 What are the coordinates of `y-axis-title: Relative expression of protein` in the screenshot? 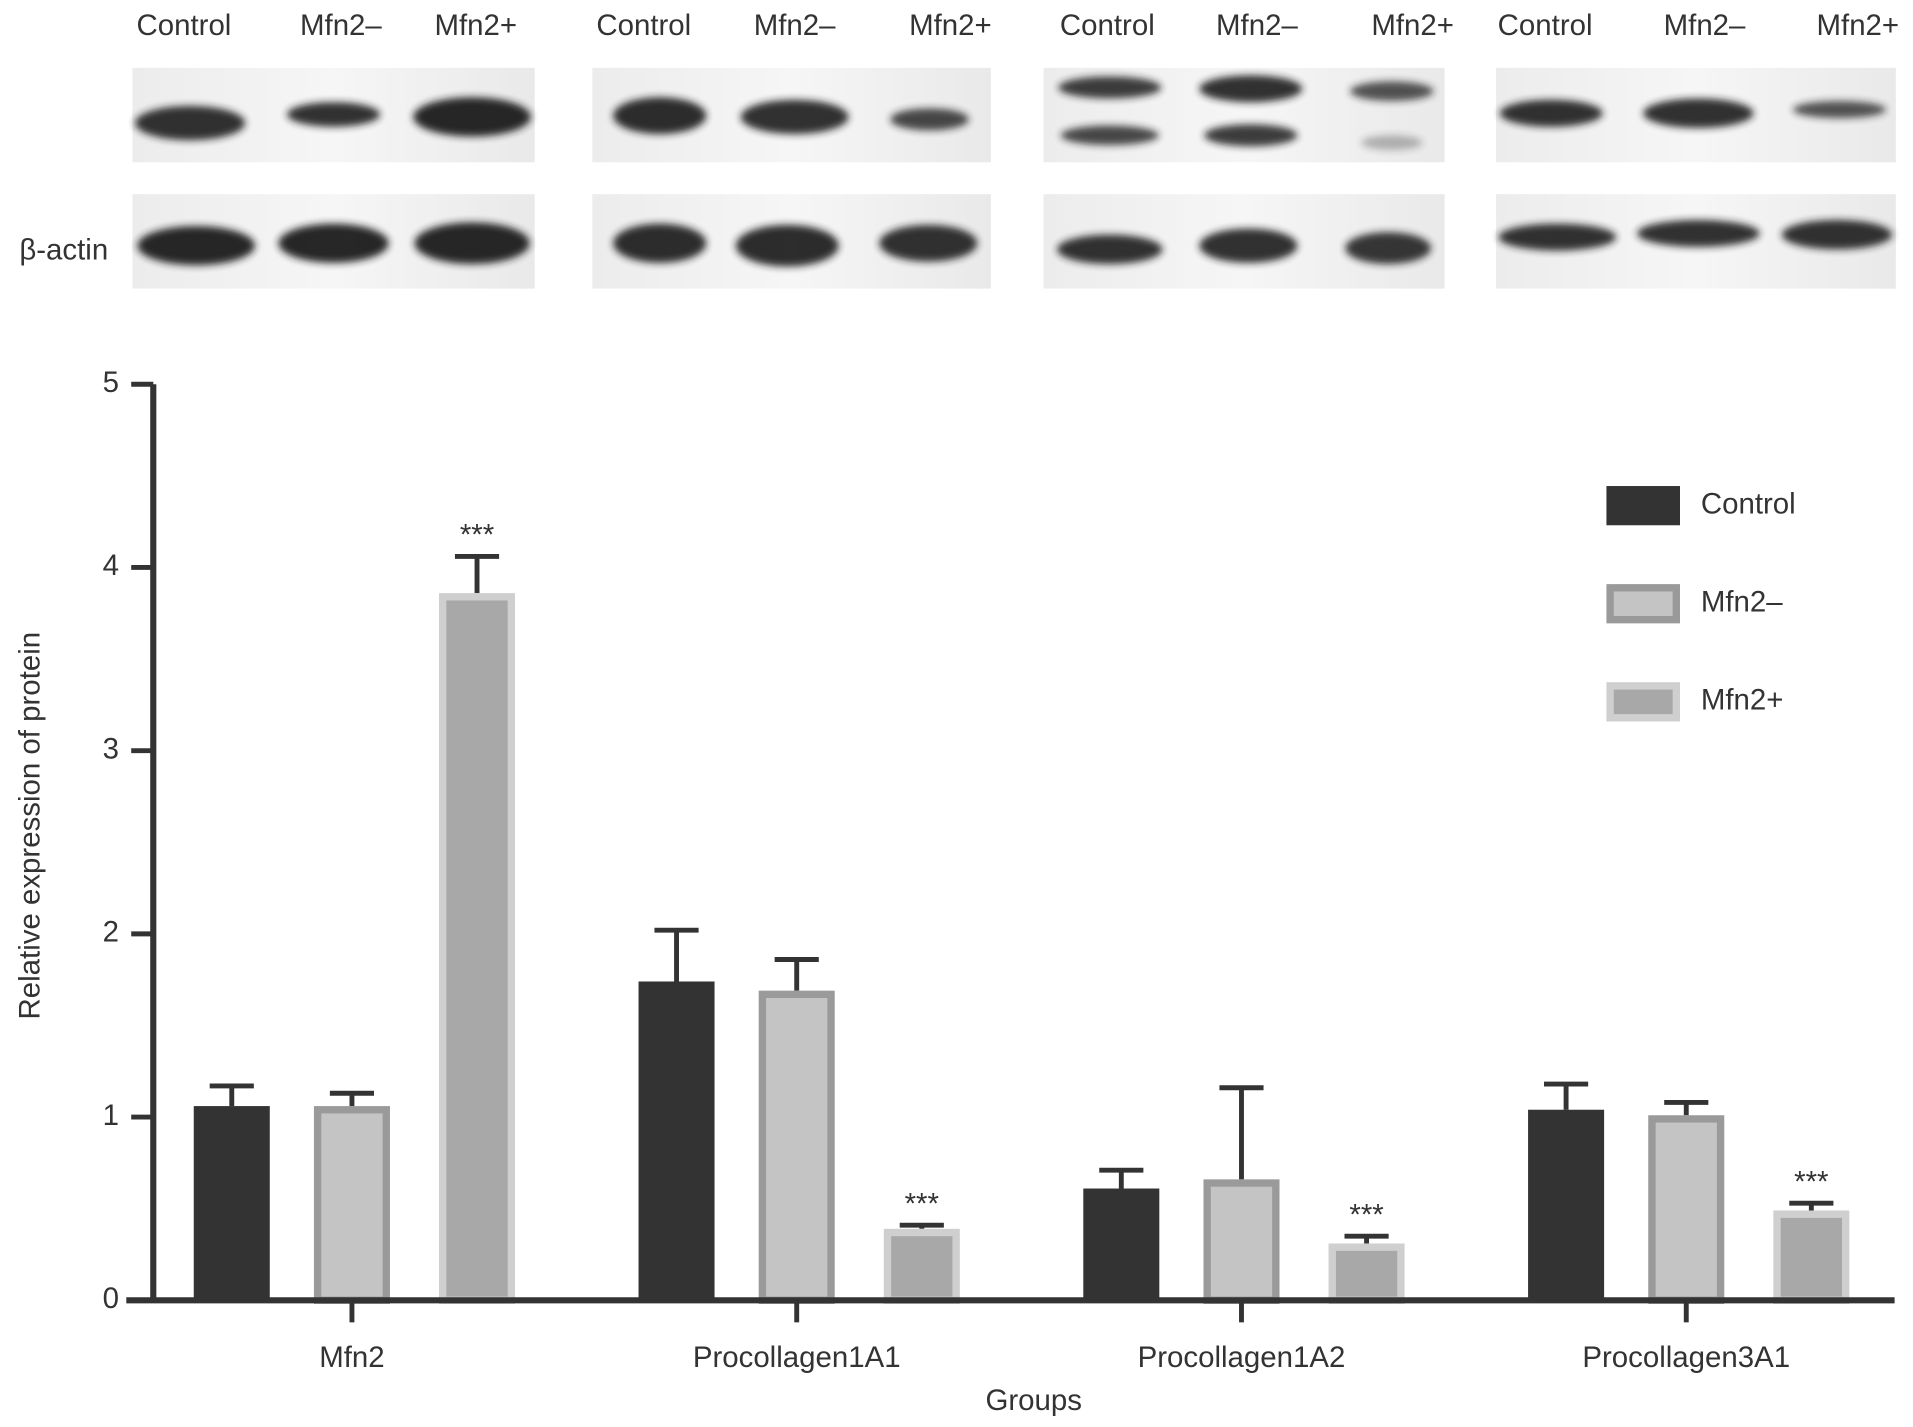 It's located at (30, 826).